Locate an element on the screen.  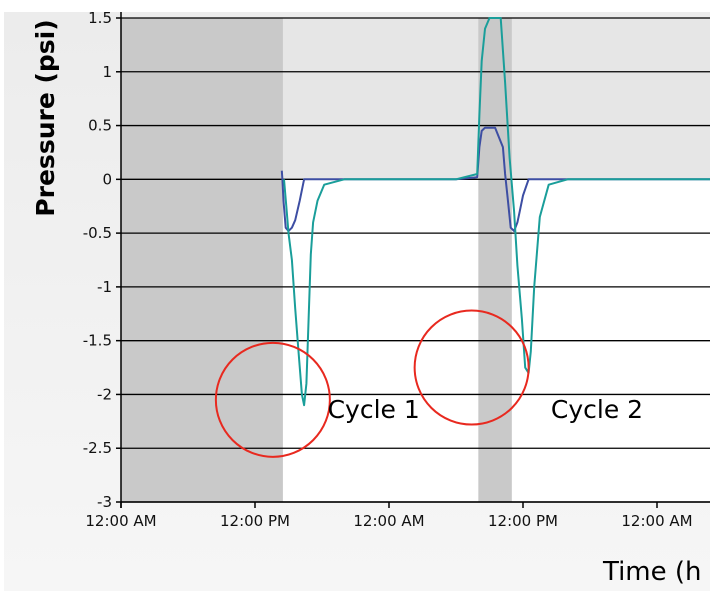
y-tick-labels: 1.5 1 0.5 0 -0.5 -1 -1.5 -2 -2.5 -3 is located at coordinates (97, 260).